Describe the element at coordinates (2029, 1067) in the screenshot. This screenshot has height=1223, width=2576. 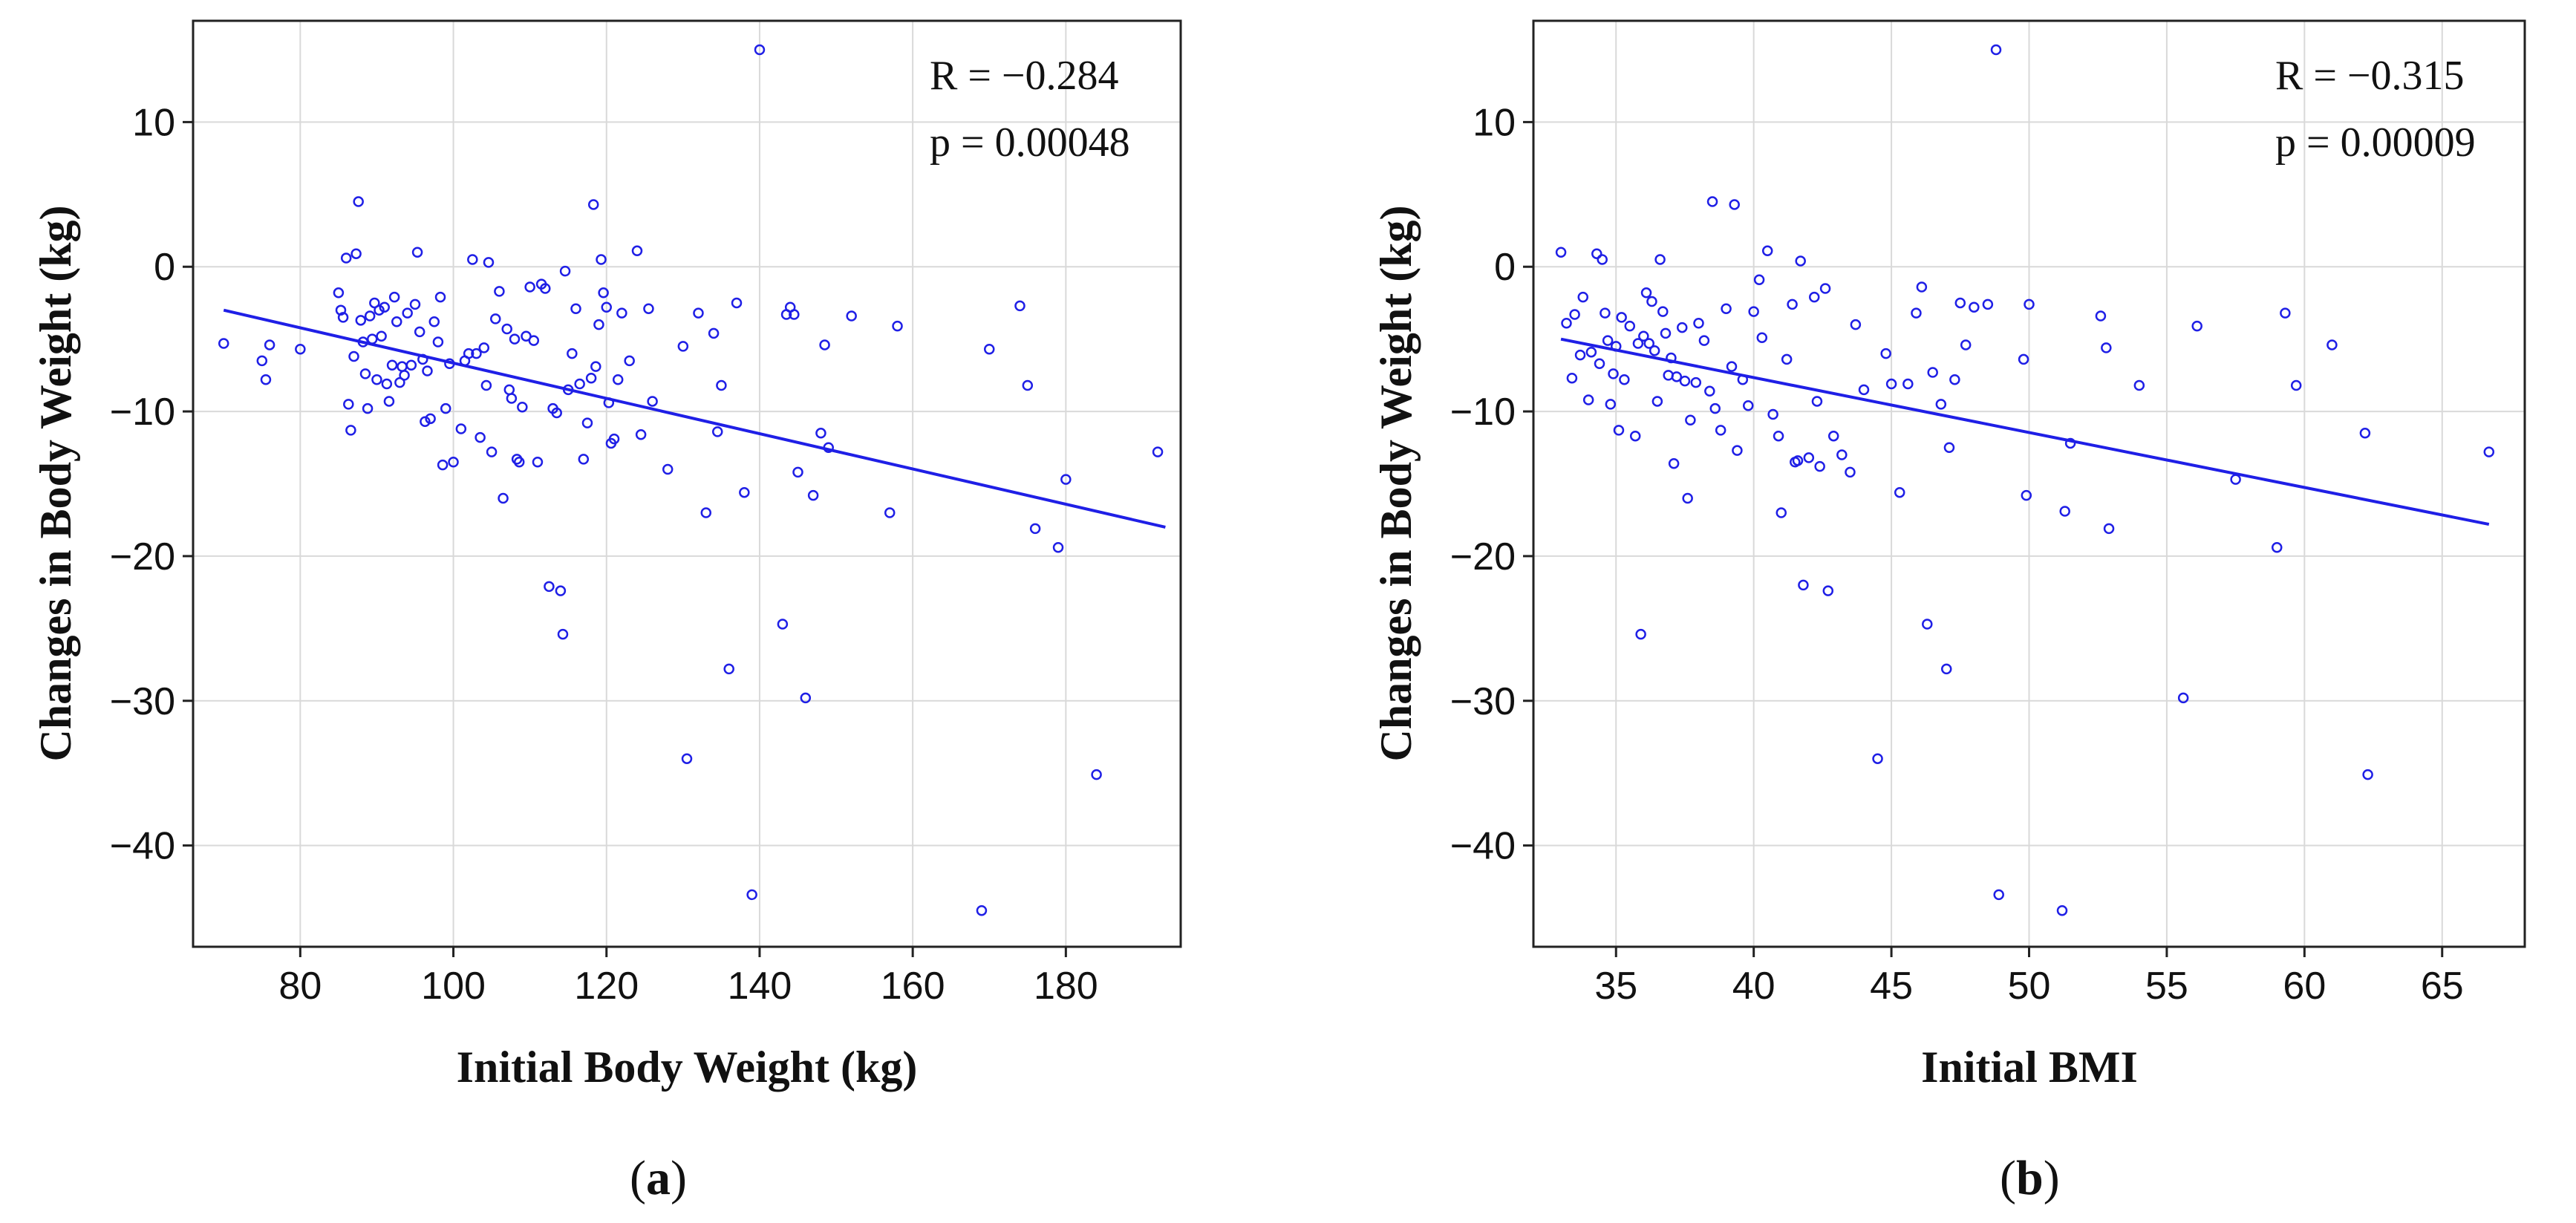
I see `panel-b-x-axis-title: Initial BMI` at that location.